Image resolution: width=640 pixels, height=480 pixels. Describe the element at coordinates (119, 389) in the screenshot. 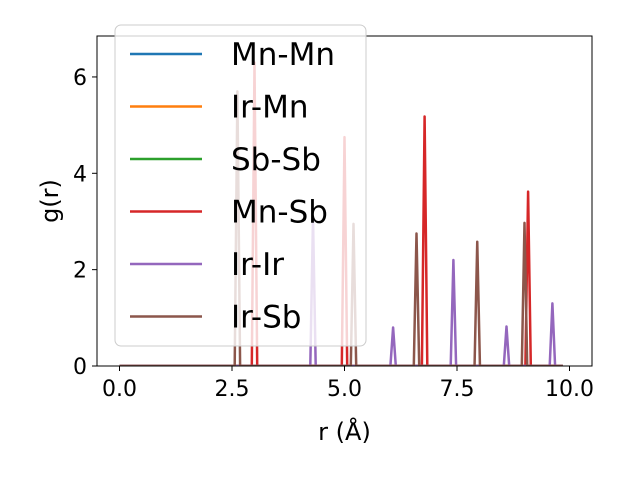

I see `x-tick-label: 0.0` at that location.